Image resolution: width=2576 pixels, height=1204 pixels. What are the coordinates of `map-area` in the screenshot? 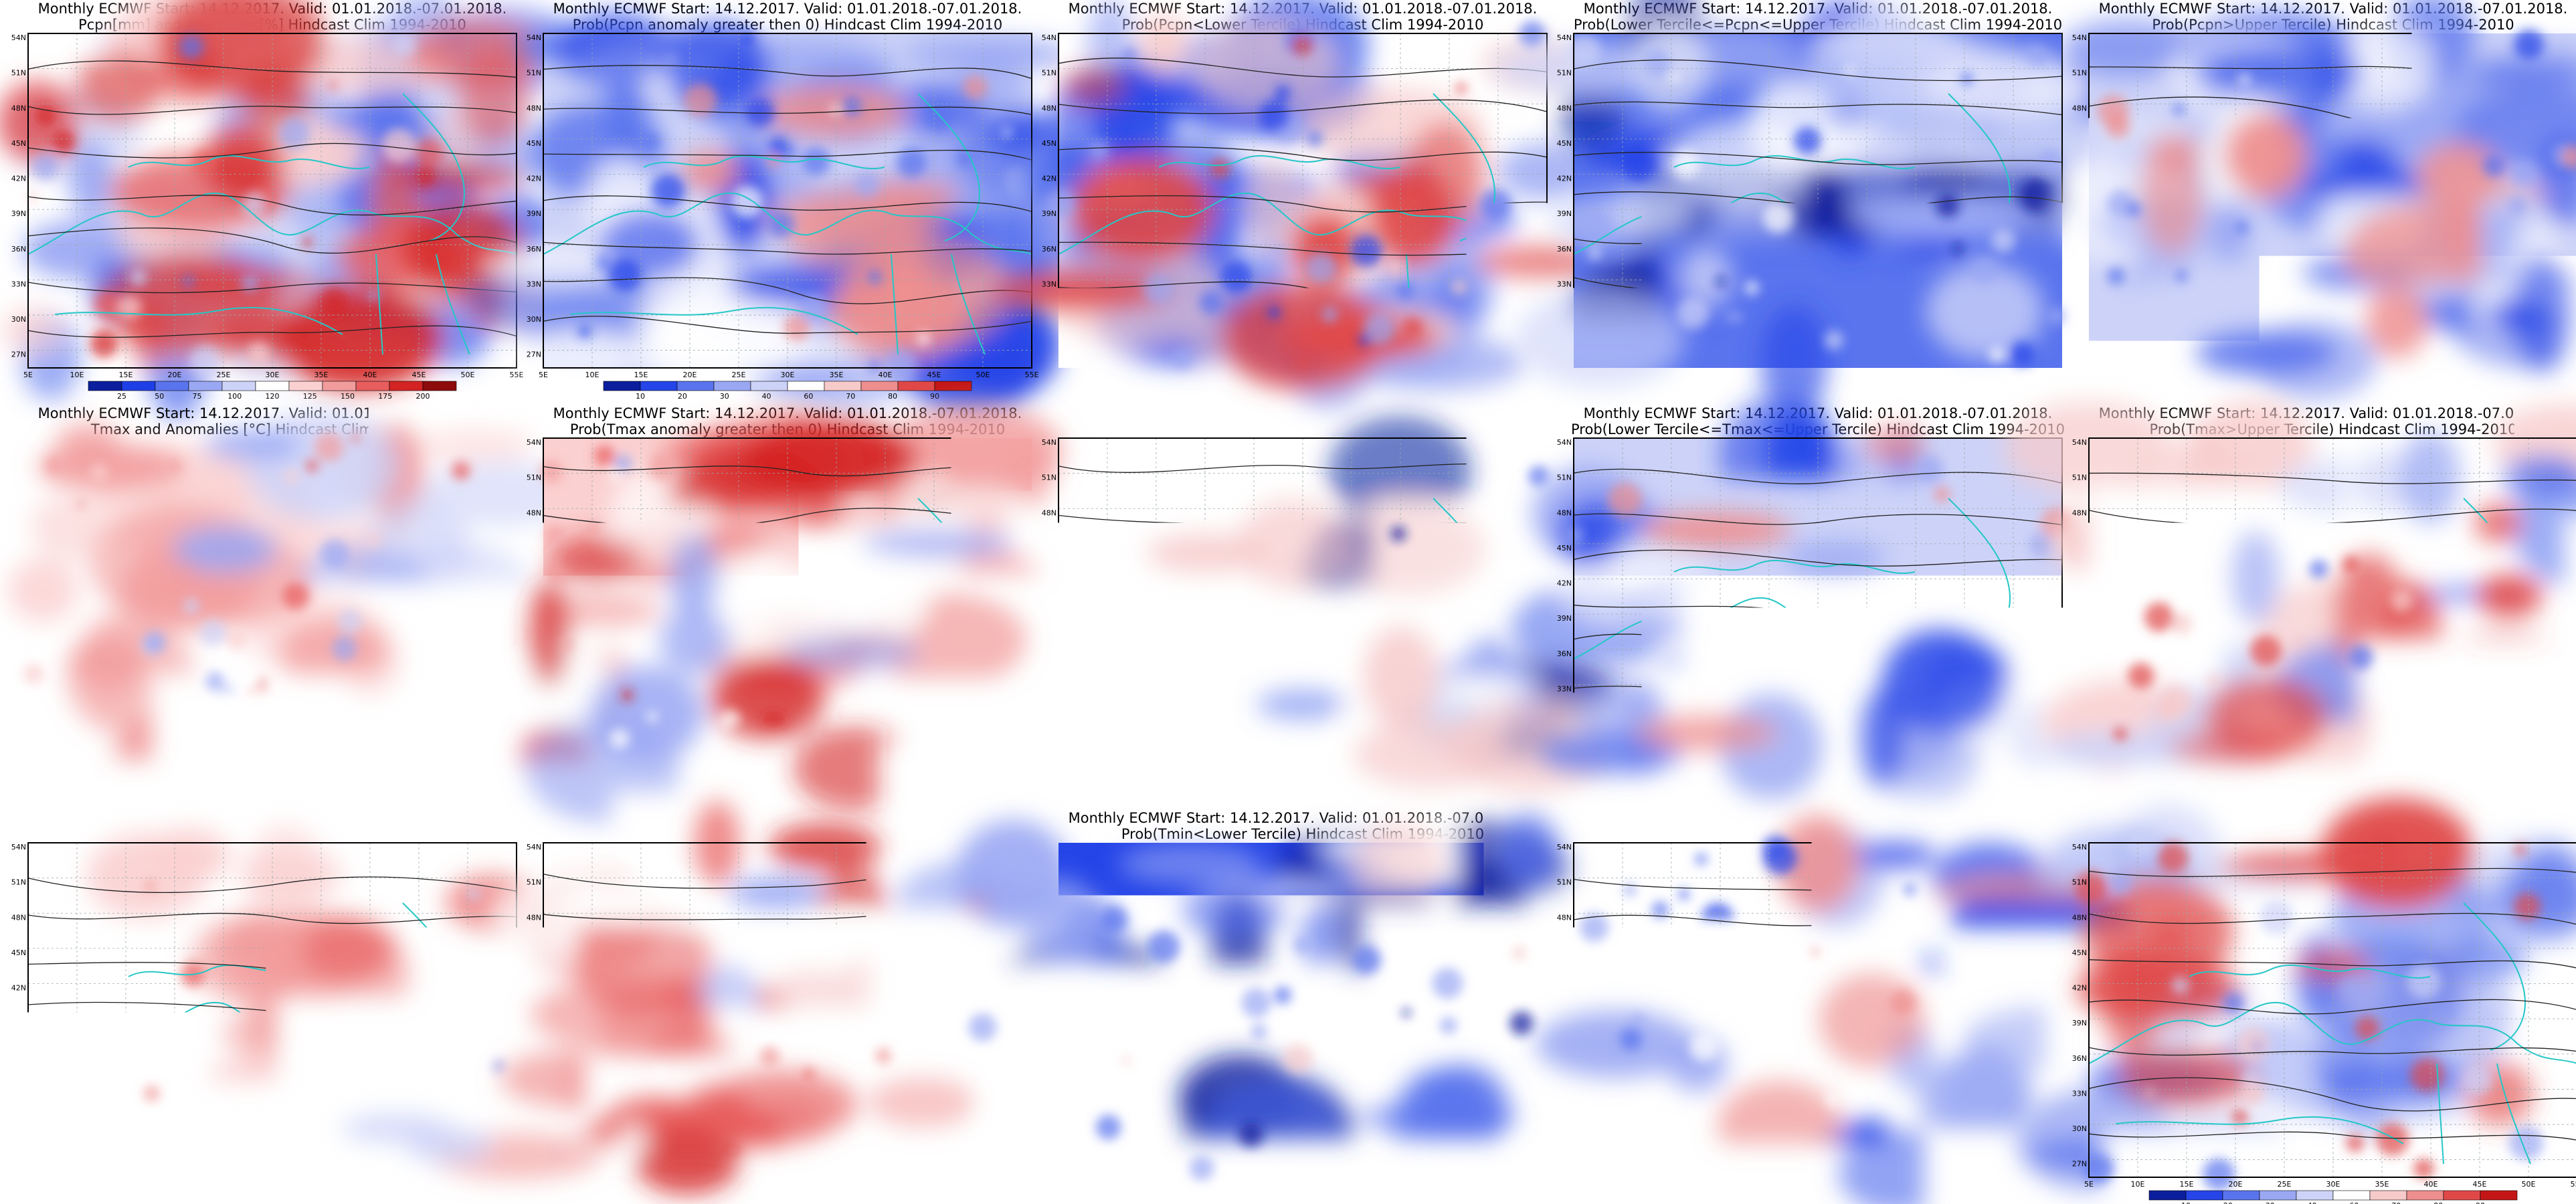 It's located at (300, 1006).